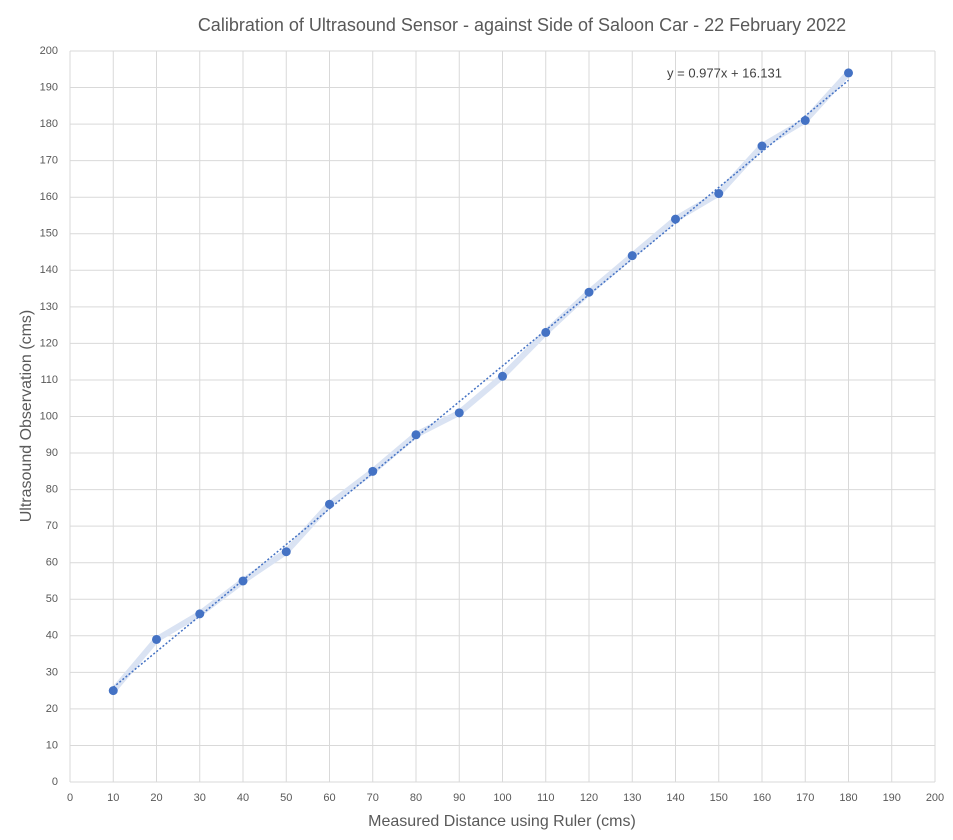 This screenshot has width=953, height=840. Describe the element at coordinates (200, 798) in the screenshot. I see `x-tick-label: 30` at that location.